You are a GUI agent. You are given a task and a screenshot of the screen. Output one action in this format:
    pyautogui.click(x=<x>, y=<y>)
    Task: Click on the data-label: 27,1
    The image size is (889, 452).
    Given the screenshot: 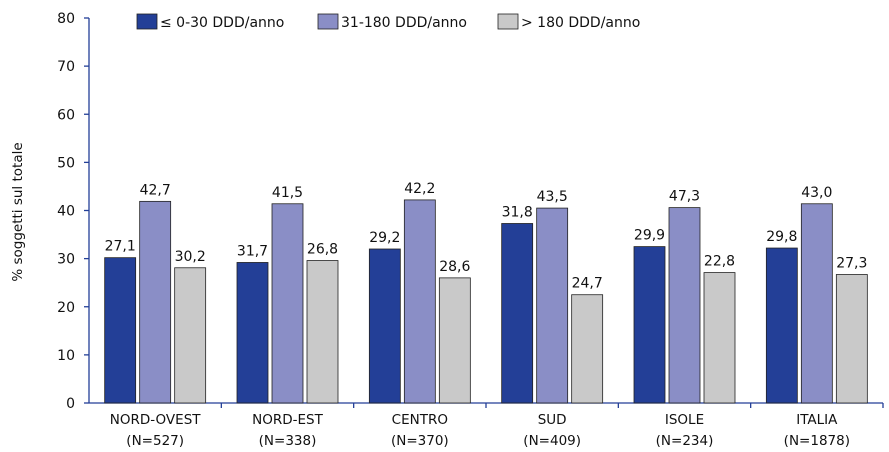 What is the action you would take?
    pyautogui.click(x=120, y=247)
    